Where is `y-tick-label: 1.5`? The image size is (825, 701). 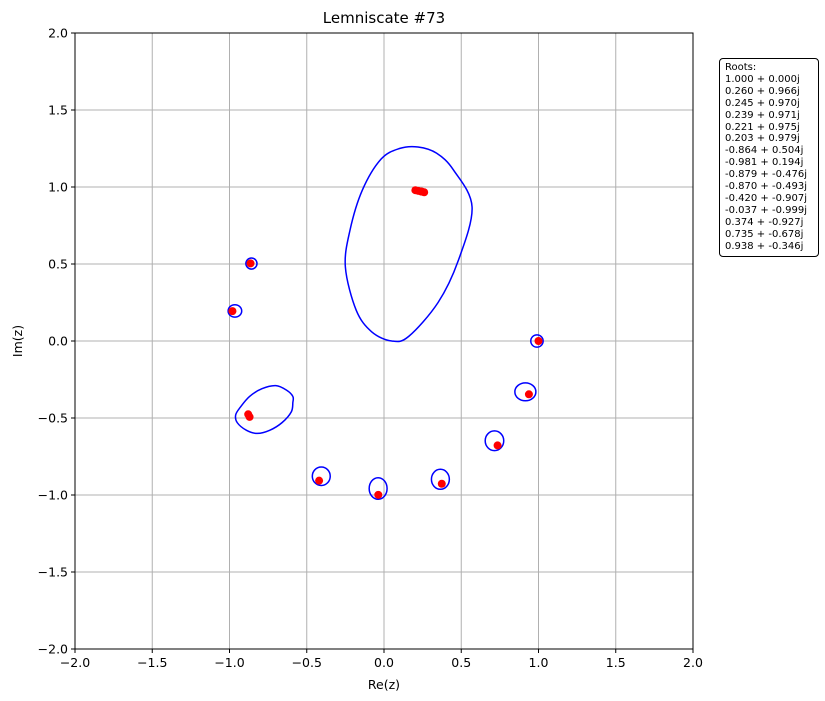
y-tick-label: 1.5 is located at coordinates (58, 110).